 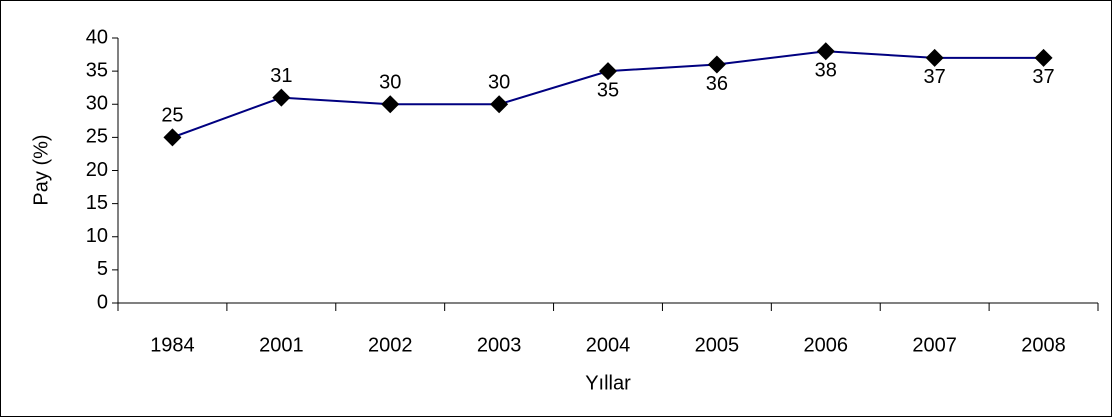 What do you see at coordinates (97, 170) in the screenshot?
I see `y-tick-label: 20` at bounding box center [97, 170].